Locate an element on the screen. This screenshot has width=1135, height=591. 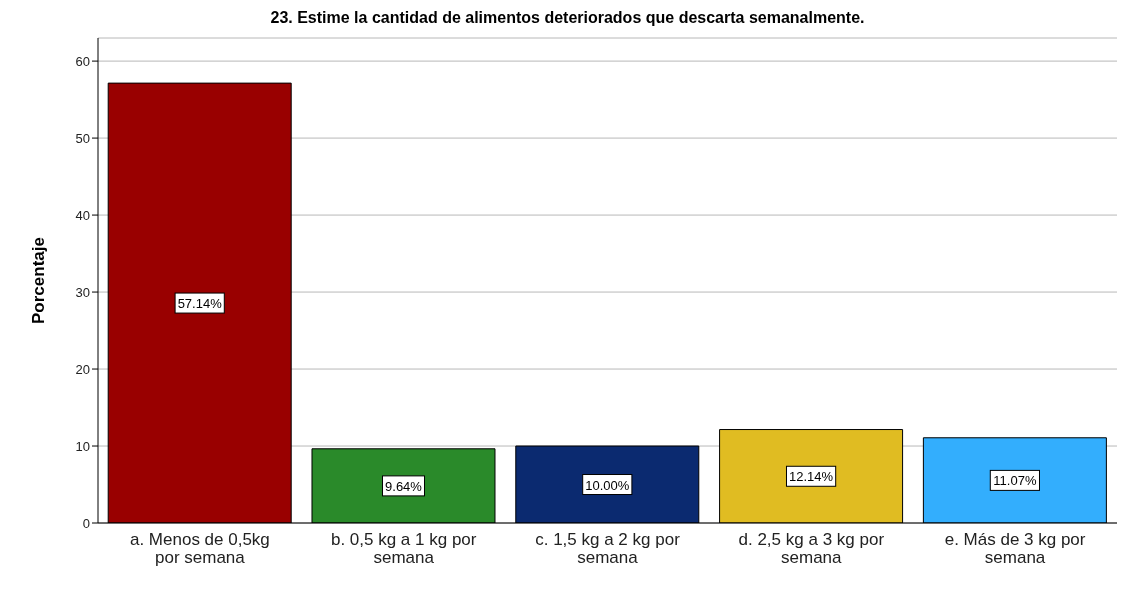
data-label: 10.00% is located at coordinates (607, 485).